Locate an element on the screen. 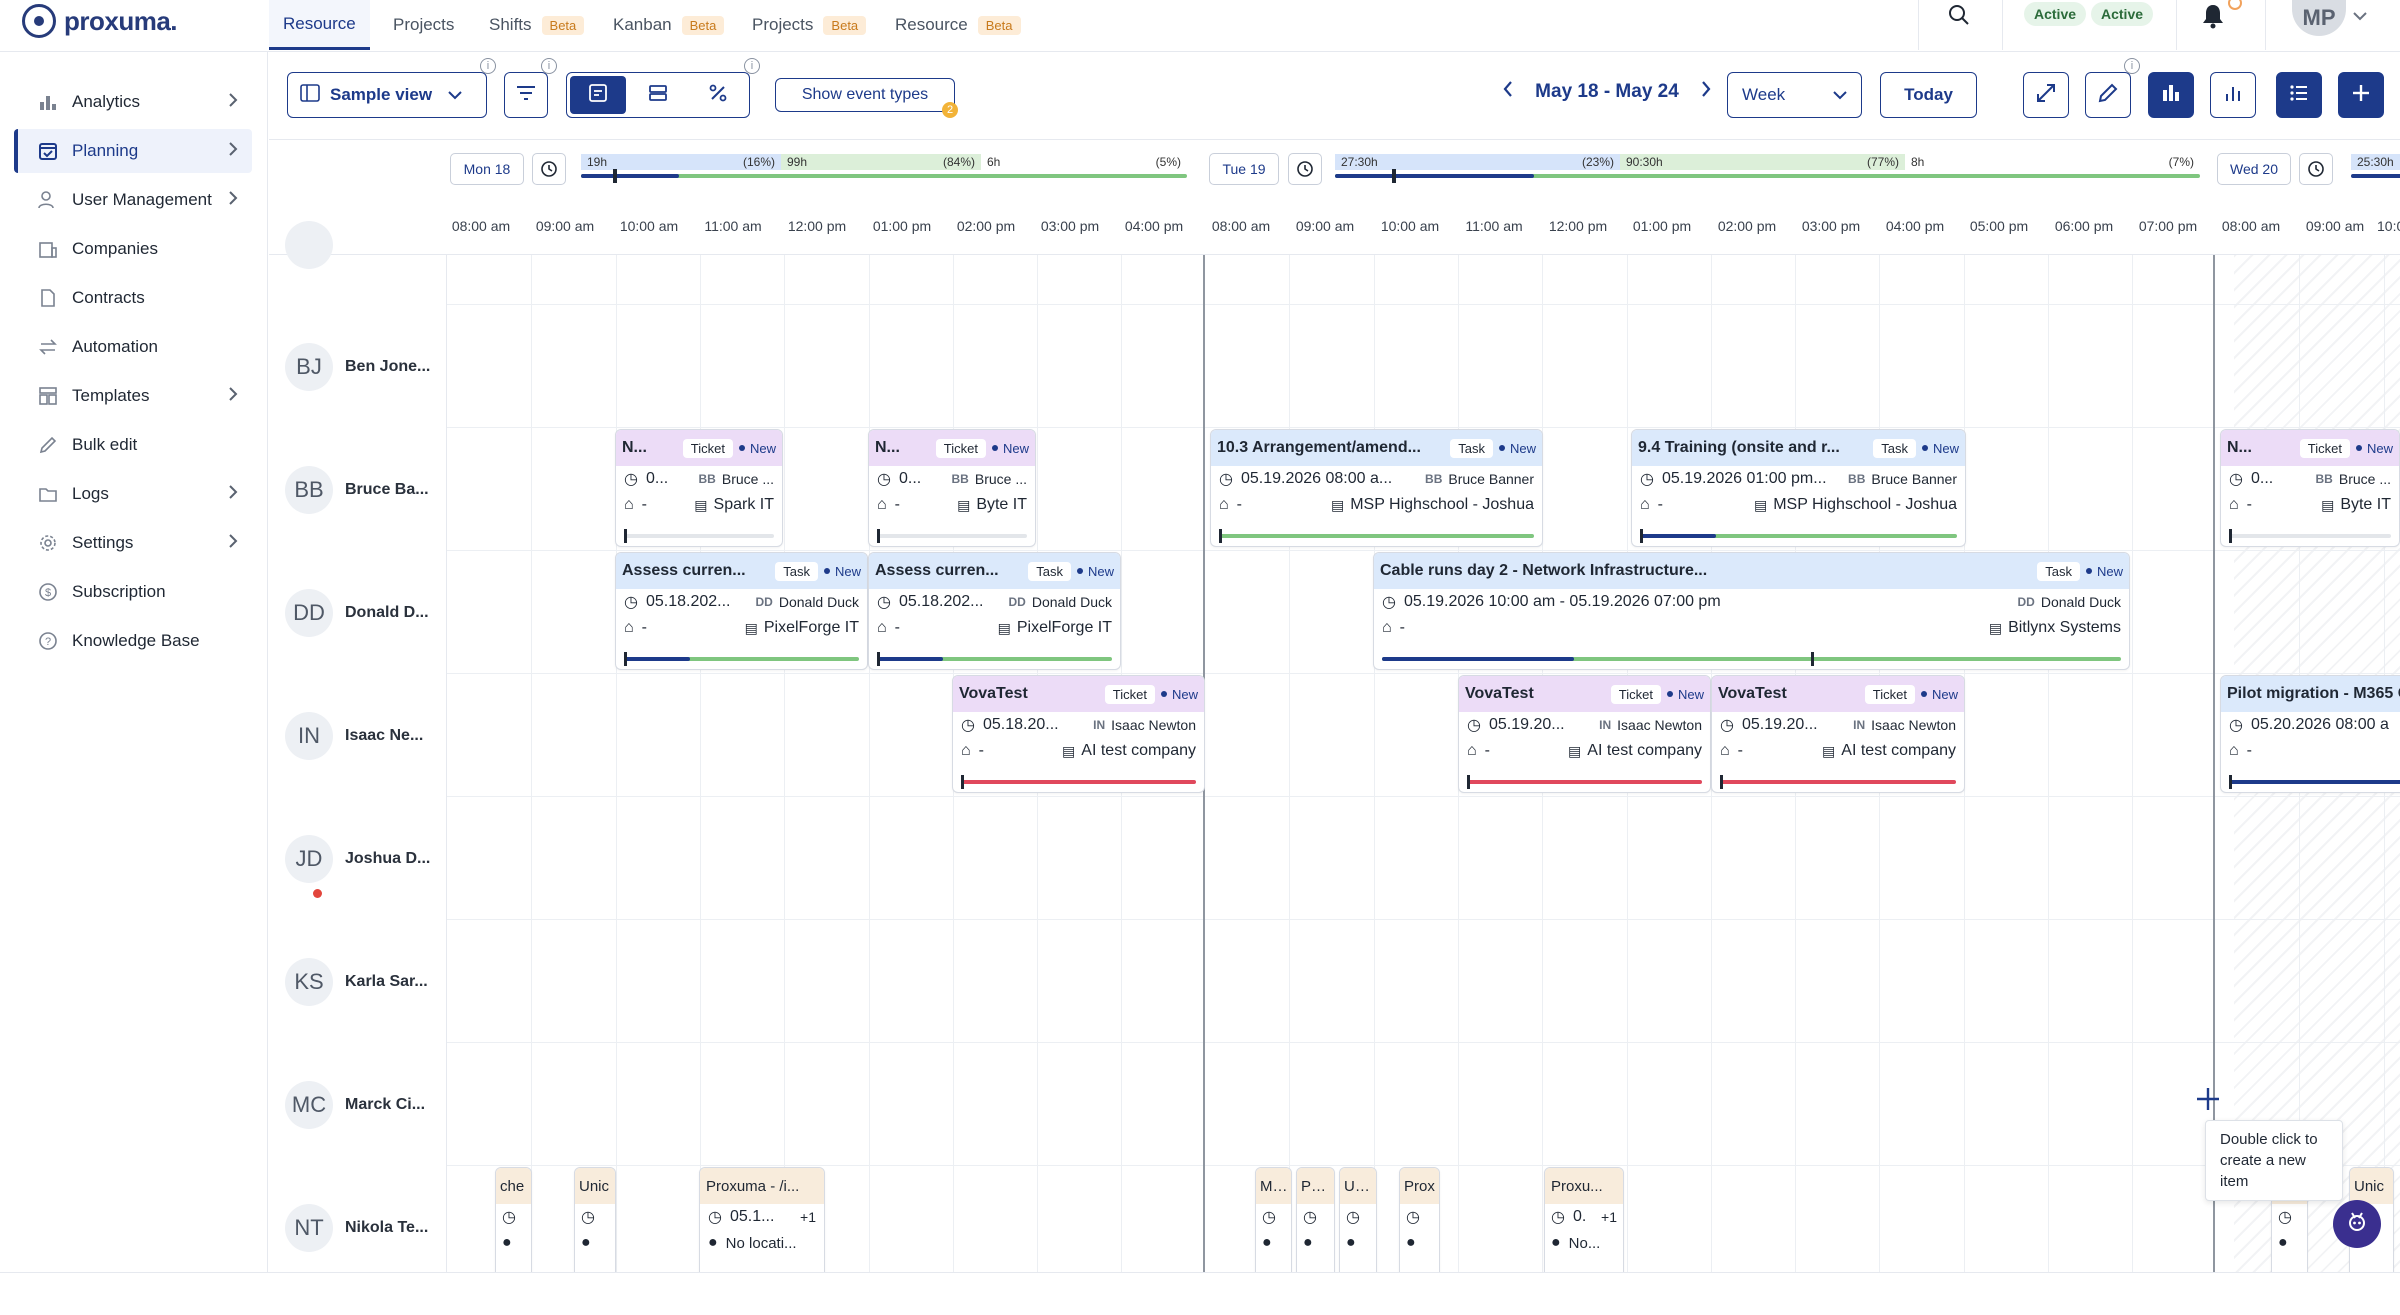 The height and width of the screenshot is (1315, 2400). percentage-view-toggle is located at coordinates (718, 95).